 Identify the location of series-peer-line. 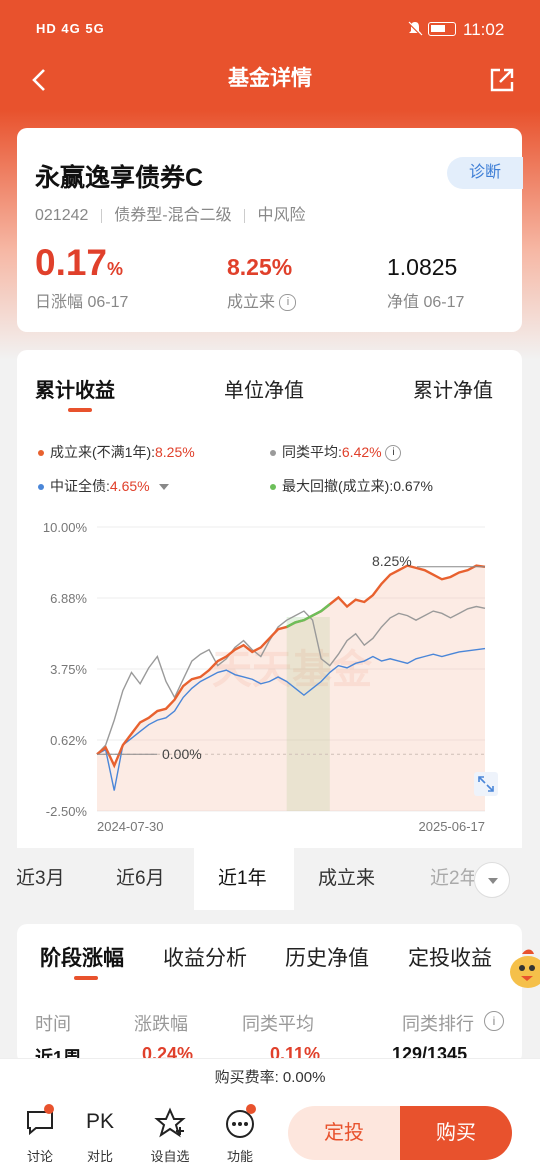
(291, 680).